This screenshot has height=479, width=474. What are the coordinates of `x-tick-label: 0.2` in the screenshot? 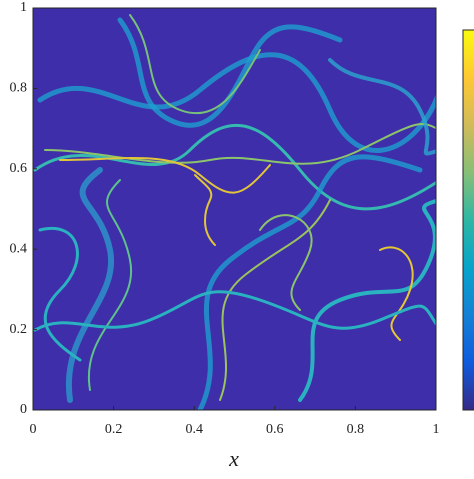 It's located at (114, 429).